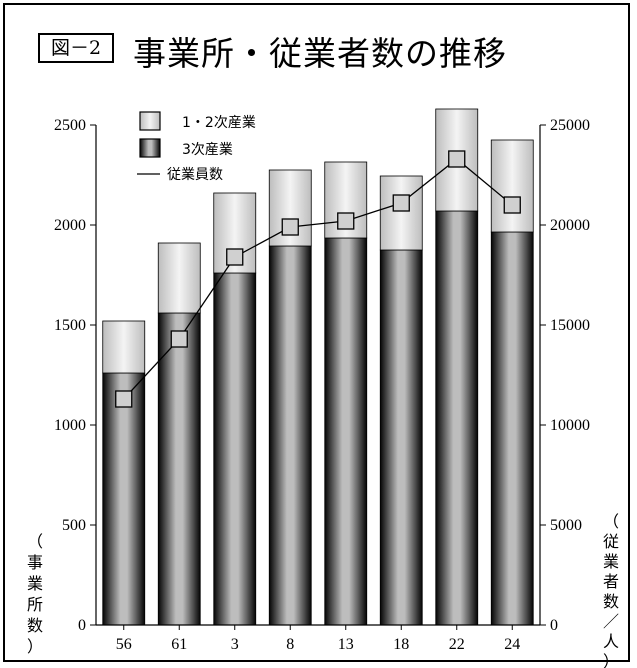  I want to click on legend-swatch-industry12, so click(150, 121).